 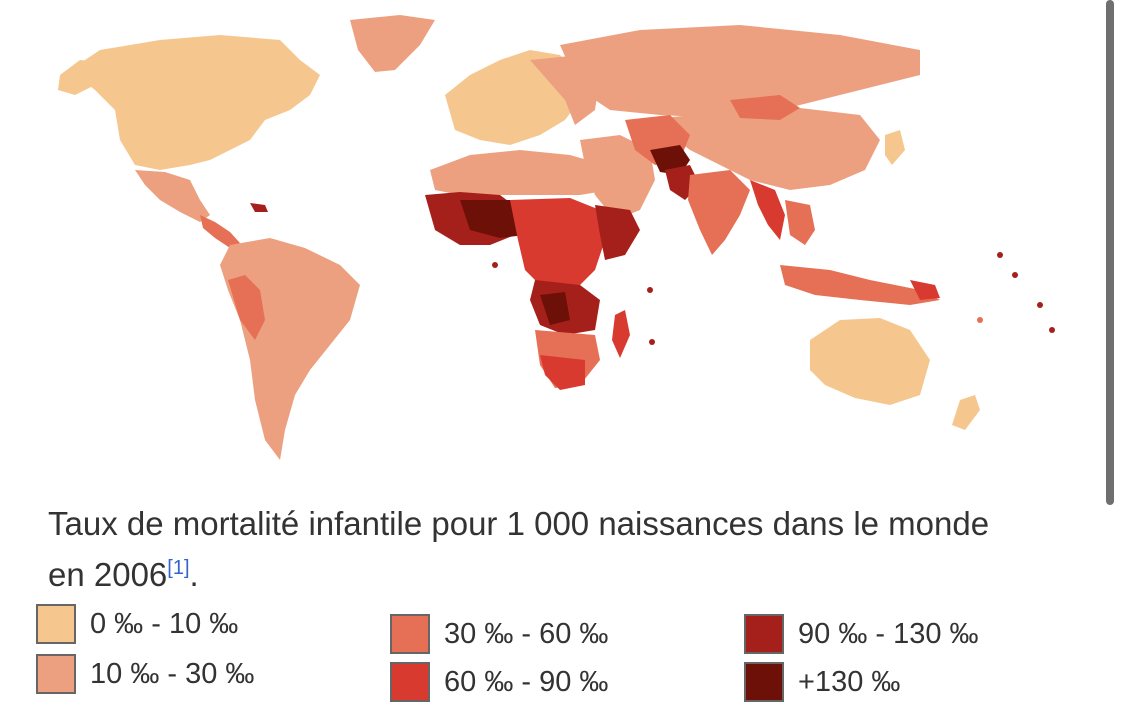 I want to click on central-africa, so click(x=557, y=244).